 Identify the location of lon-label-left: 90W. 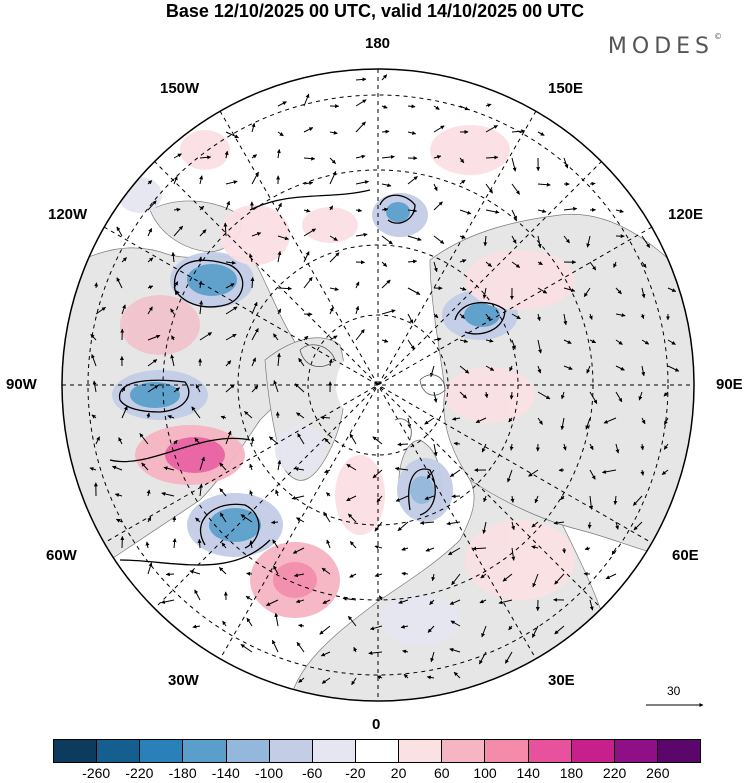
(21, 384).